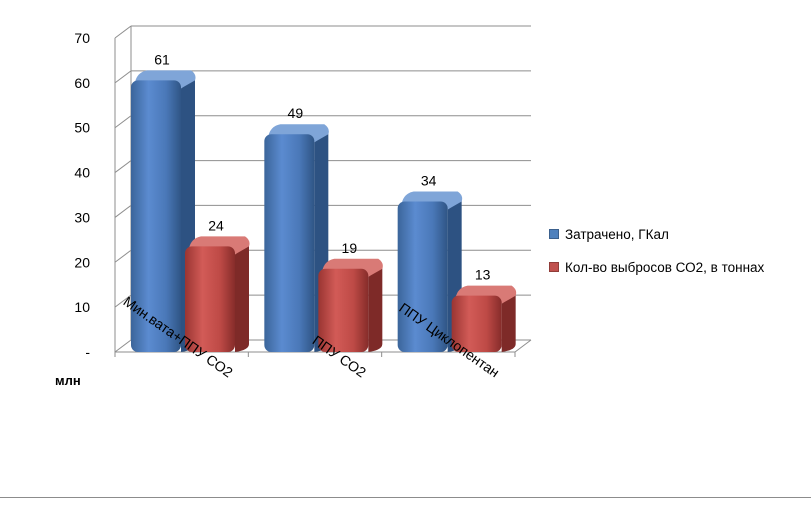 The width and height of the screenshot is (811, 508). Describe the element at coordinates (68, 380) in the screenshot. I see `y-axis-label: млн` at that location.